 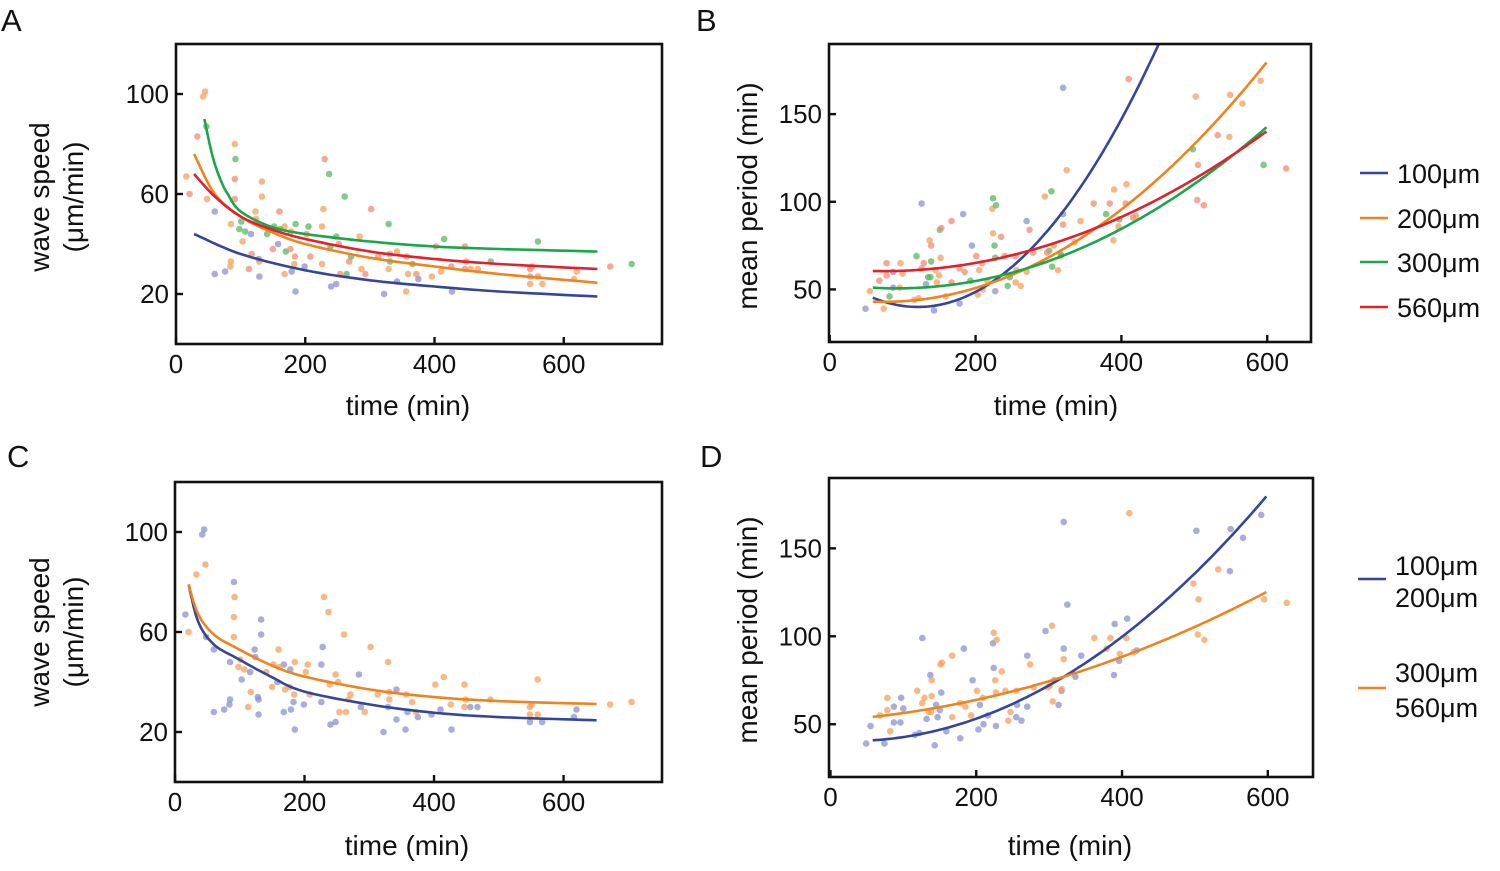 I want to click on x-tick-label: 200, so click(x=976, y=797).